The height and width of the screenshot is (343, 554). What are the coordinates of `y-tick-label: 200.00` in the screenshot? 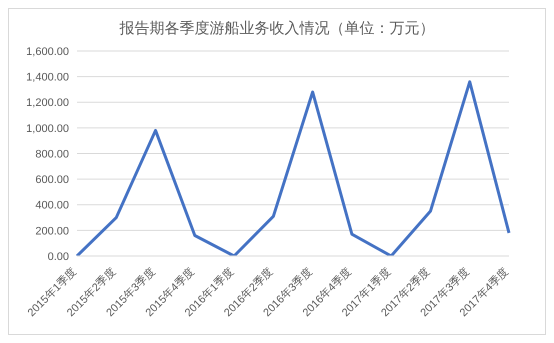 It's located at (52, 231).